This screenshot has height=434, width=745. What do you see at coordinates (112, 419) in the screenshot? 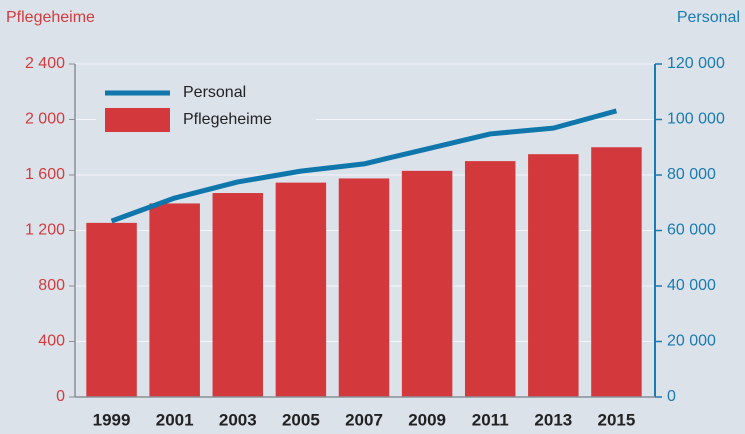
I see `x-tick-label: 1999` at bounding box center [112, 419].